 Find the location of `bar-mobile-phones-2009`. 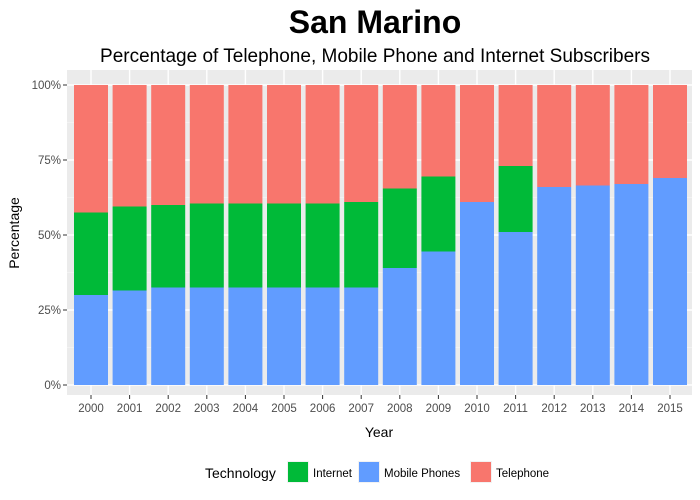

bar-mobile-phones-2009 is located at coordinates (438, 318).